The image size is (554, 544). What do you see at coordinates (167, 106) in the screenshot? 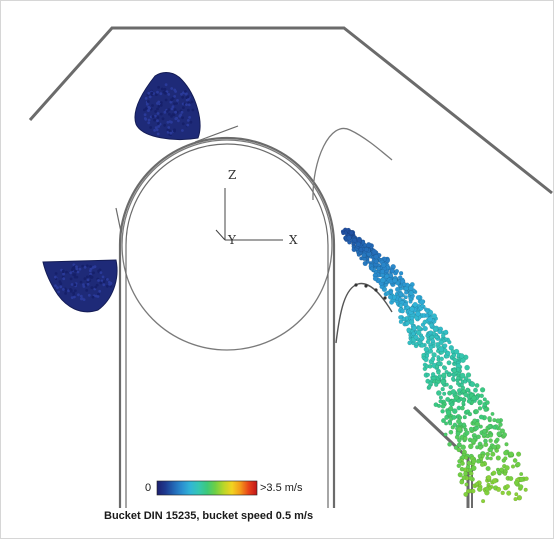
I see `bucket-top` at bounding box center [167, 106].